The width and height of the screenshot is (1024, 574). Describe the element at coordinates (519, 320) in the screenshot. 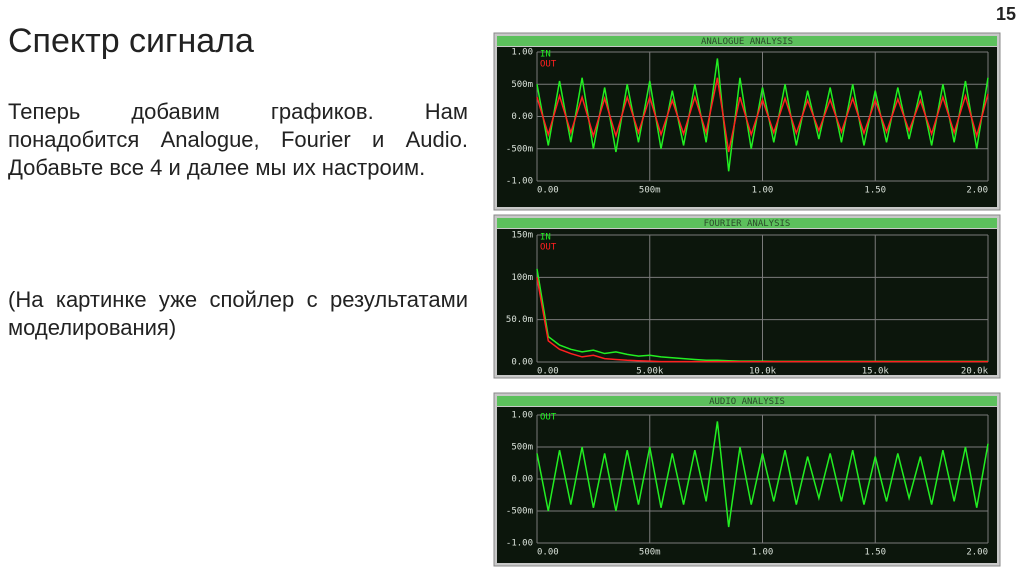

I see `y-tick-label: 50.0m` at that location.